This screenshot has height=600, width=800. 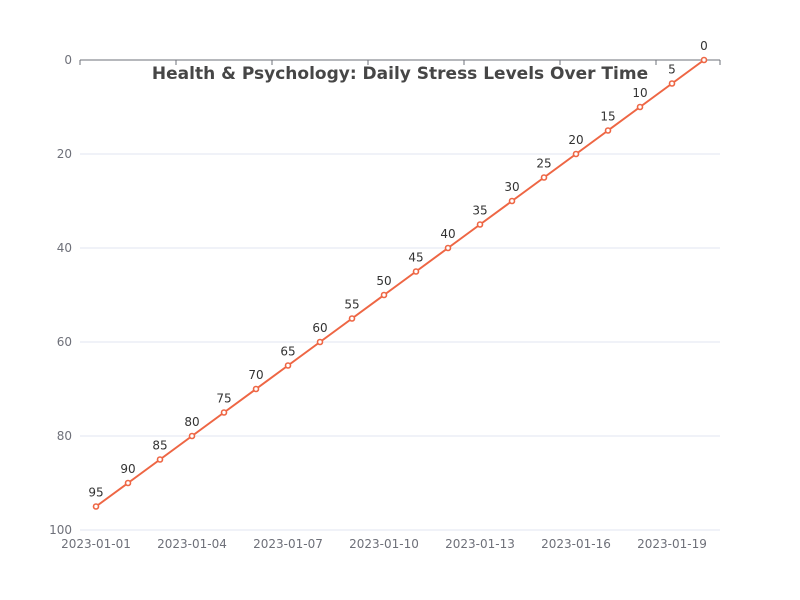 I want to click on data-label: 15, so click(x=607, y=117).